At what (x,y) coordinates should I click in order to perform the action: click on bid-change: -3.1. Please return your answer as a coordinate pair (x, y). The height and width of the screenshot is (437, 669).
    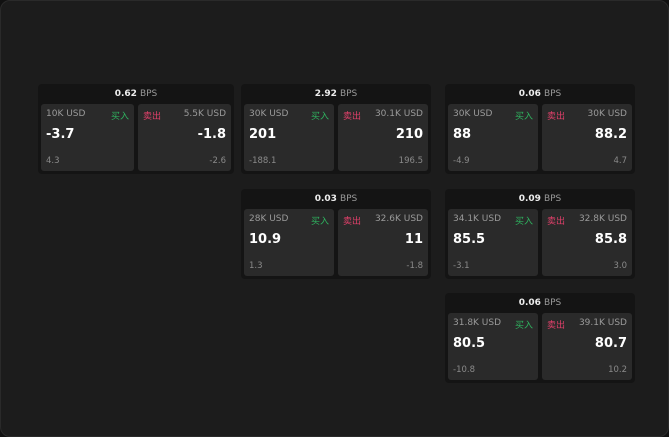
    Looking at the image, I should click on (461, 266).